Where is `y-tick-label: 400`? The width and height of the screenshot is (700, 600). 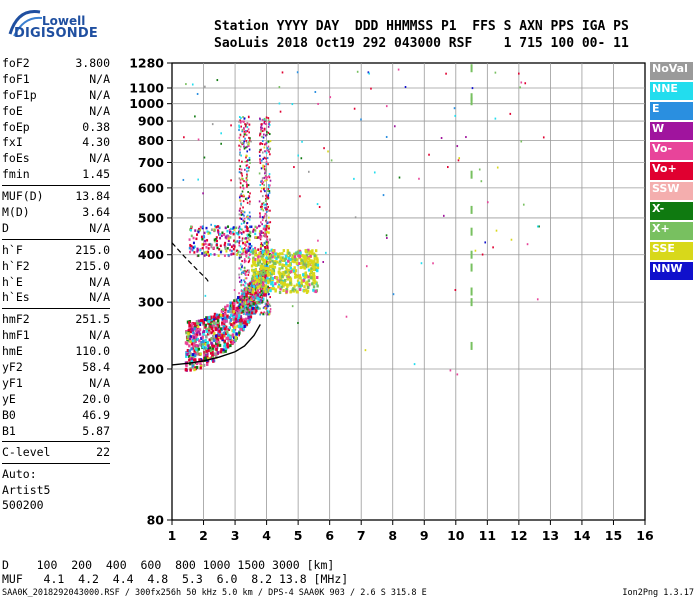 y-tick-label: 400 is located at coordinates (151, 254).